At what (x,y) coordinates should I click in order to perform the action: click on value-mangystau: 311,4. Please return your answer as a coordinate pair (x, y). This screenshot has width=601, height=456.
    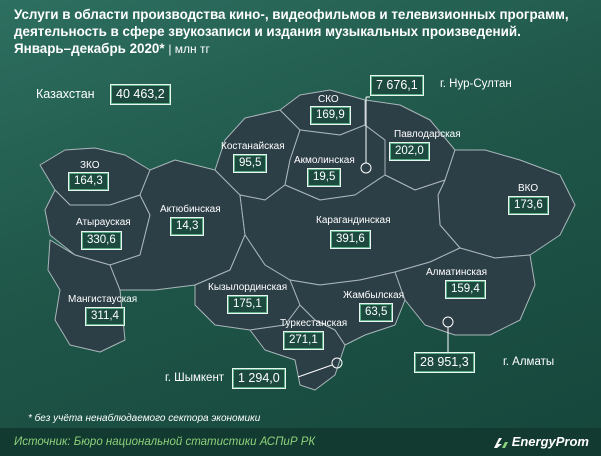
    Looking at the image, I should click on (105, 316).